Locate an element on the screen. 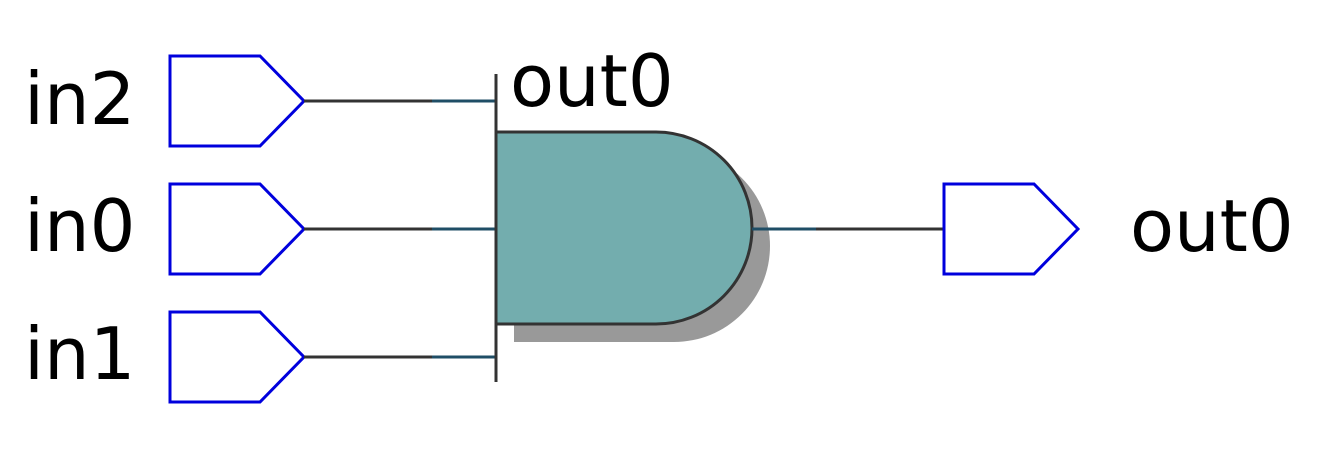 The width and height of the screenshot is (1341, 468). output-port-shape is located at coordinates (1011, 229).